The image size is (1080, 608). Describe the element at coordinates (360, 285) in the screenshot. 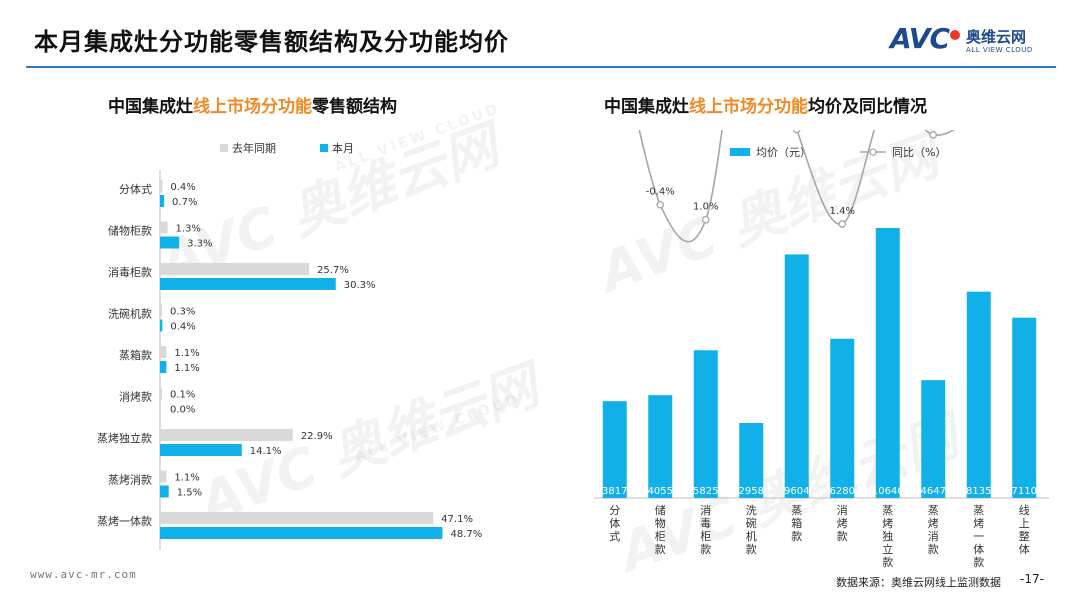

I see `data-label: 30.3%` at that location.